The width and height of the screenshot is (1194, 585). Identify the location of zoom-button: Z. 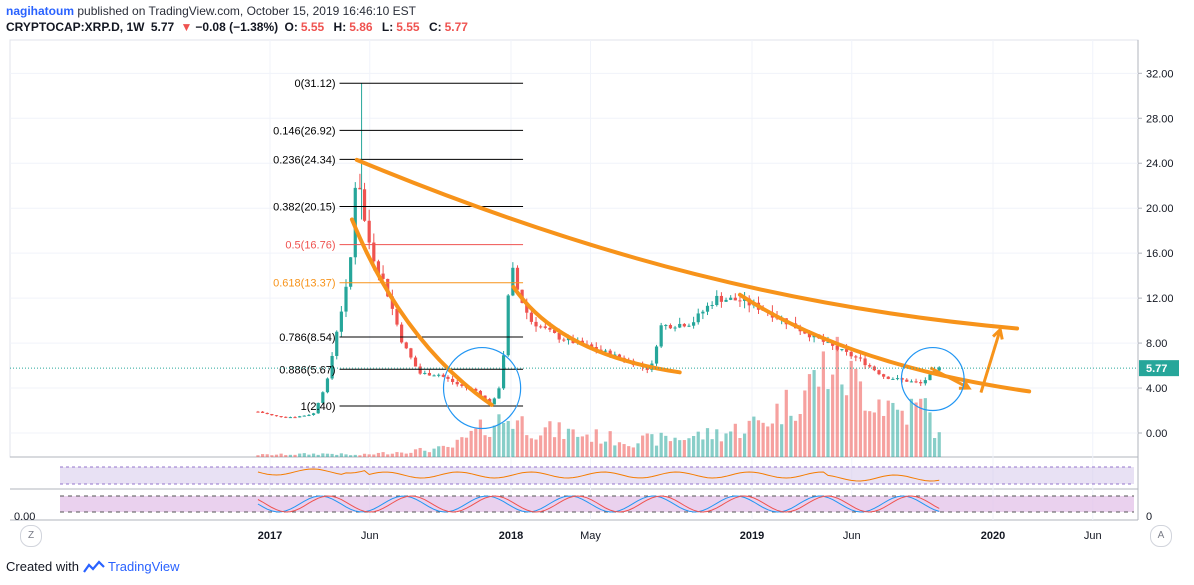
(31, 536).